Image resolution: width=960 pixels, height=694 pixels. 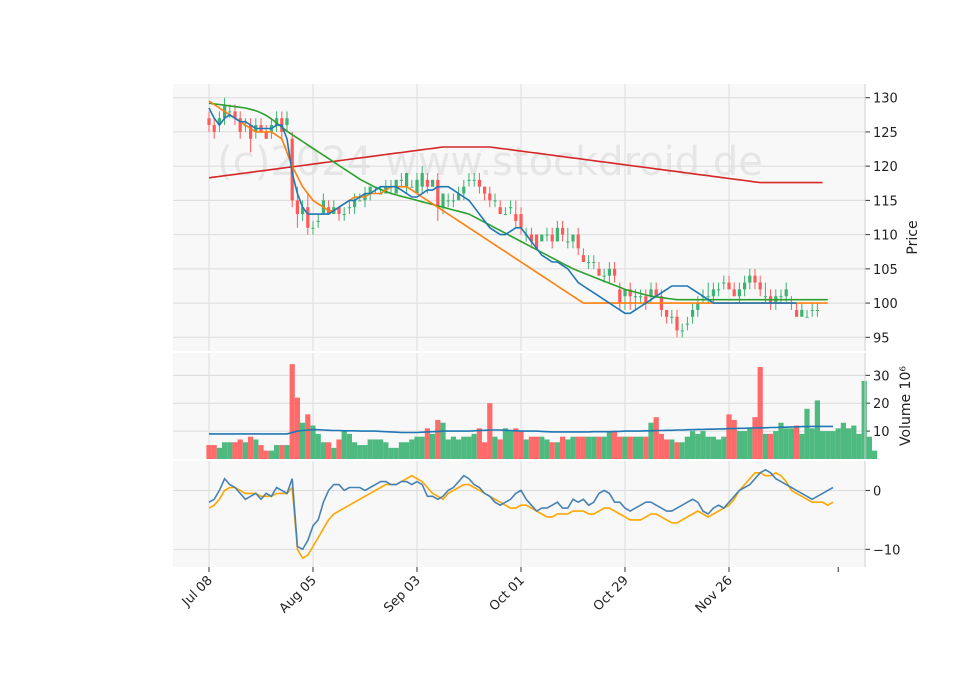 I want to click on price-axis-tick-label: 130, so click(x=885, y=99).